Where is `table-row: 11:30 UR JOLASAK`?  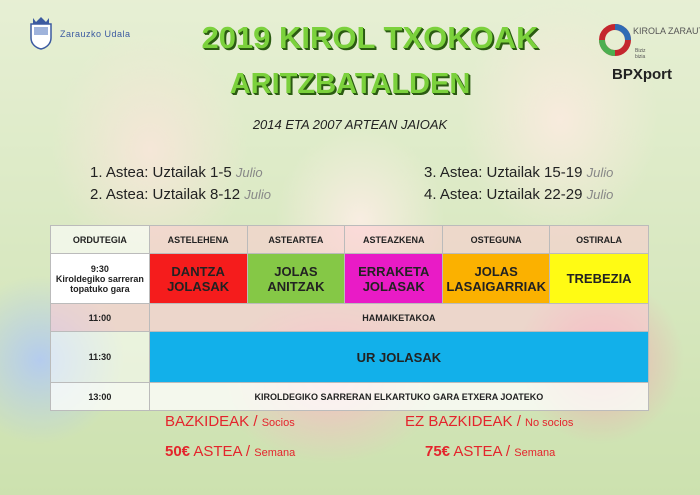 table-row: 11:30 UR JOLASAK is located at coordinates (350, 357).